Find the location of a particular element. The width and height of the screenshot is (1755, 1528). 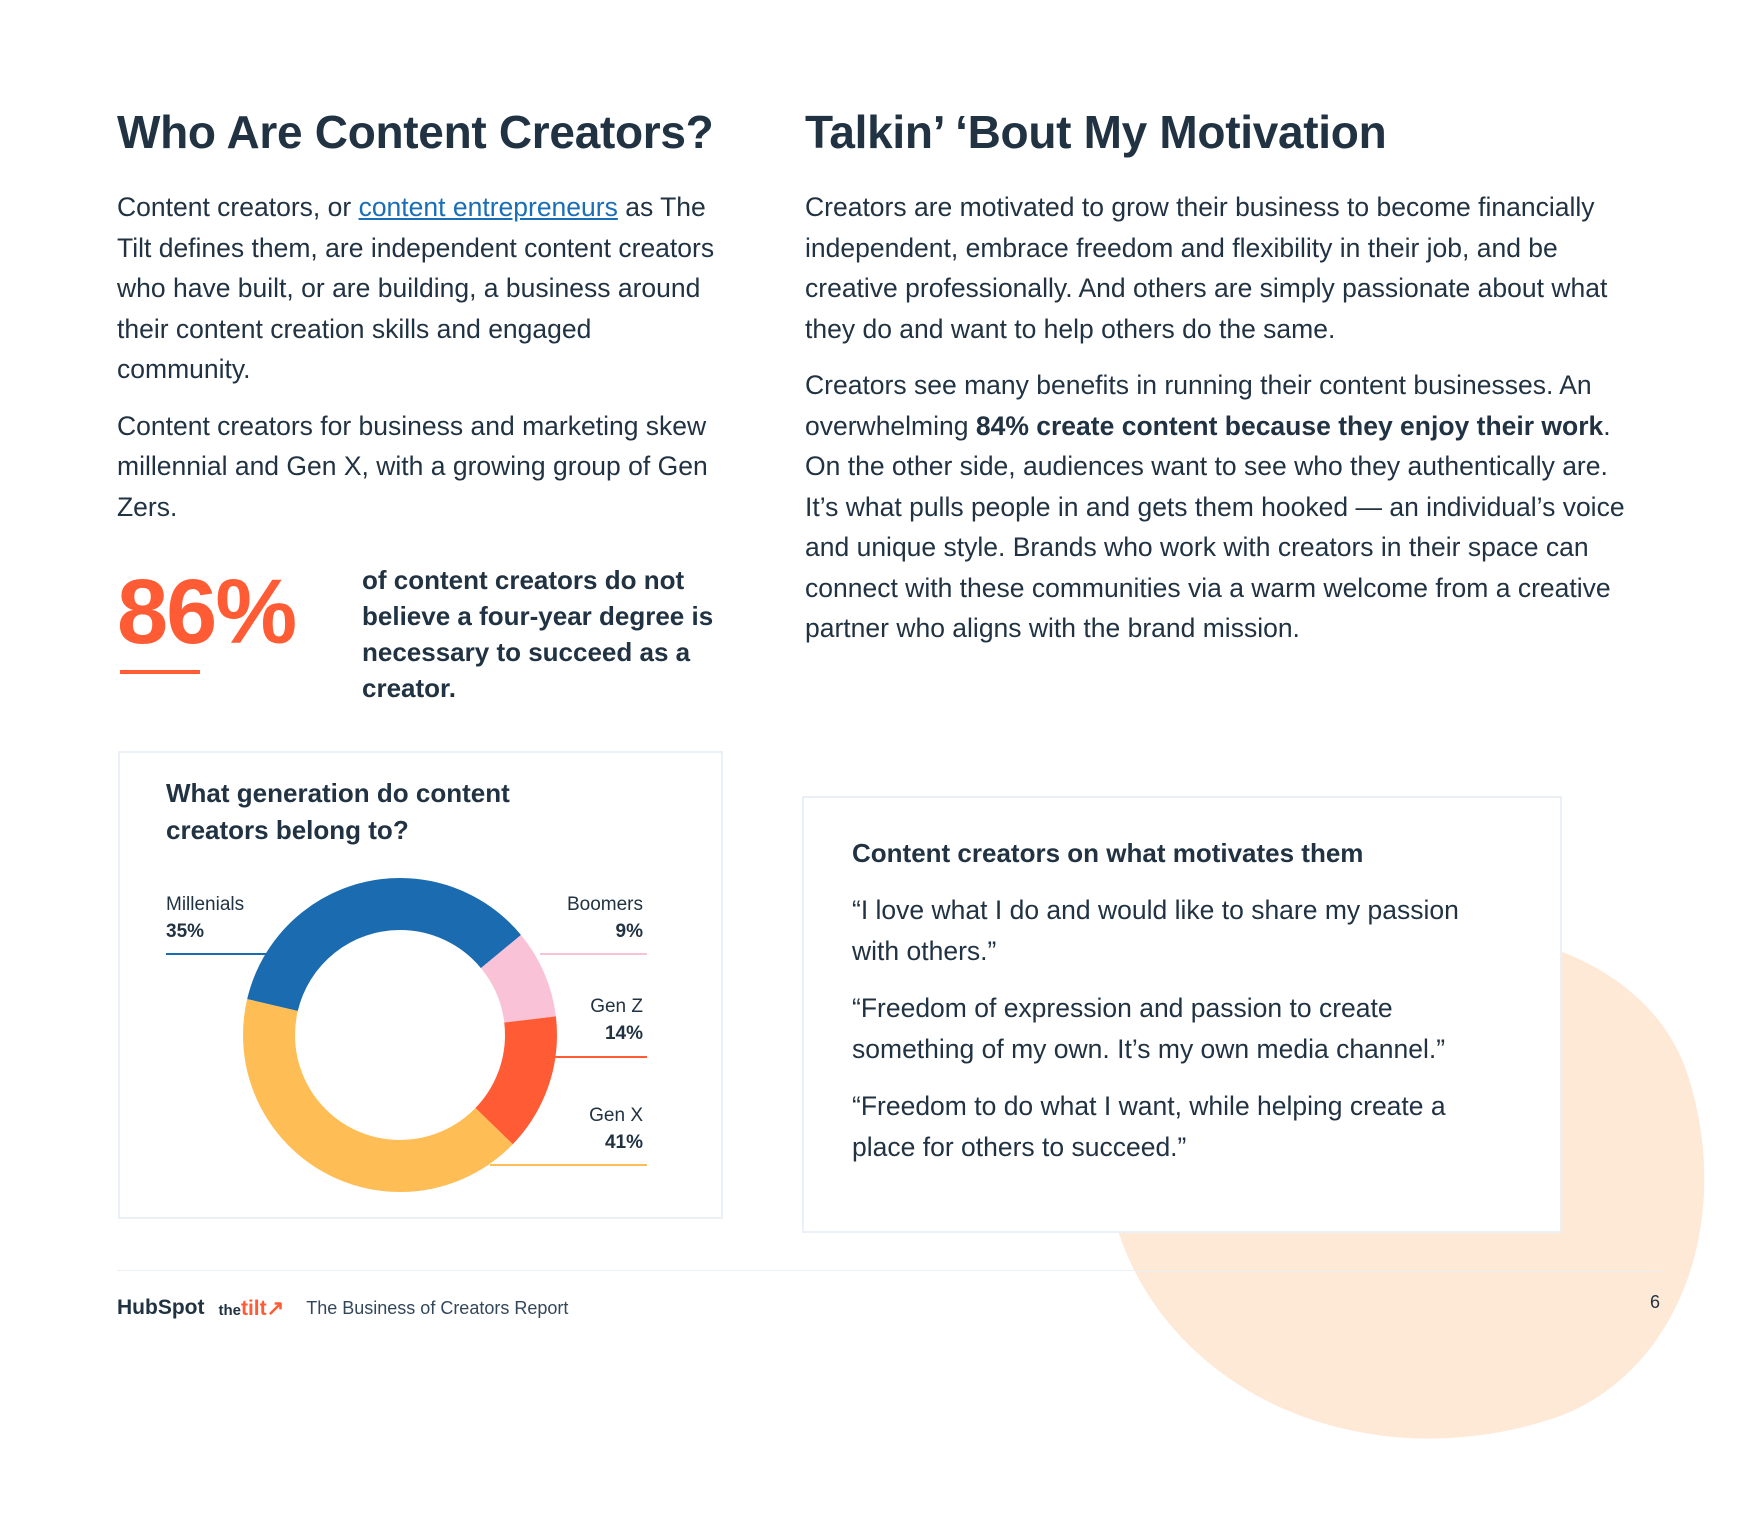

content-entrepreneurs-link: content entrepreneurs is located at coordinates (488, 207).